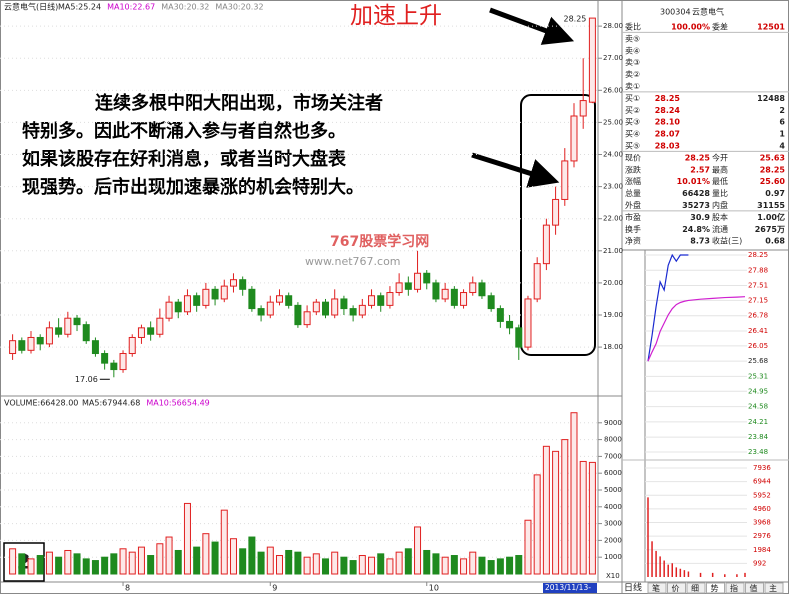  I want to click on quote-label: 股本, so click(720, 217).